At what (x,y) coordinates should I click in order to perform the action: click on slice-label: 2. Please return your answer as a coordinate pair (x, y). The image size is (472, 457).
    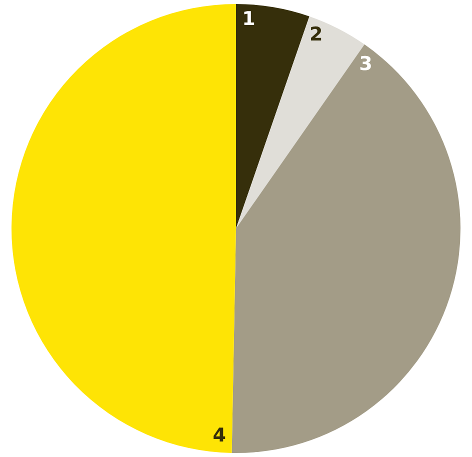
    Looking at the image, I should click on (316, 35).